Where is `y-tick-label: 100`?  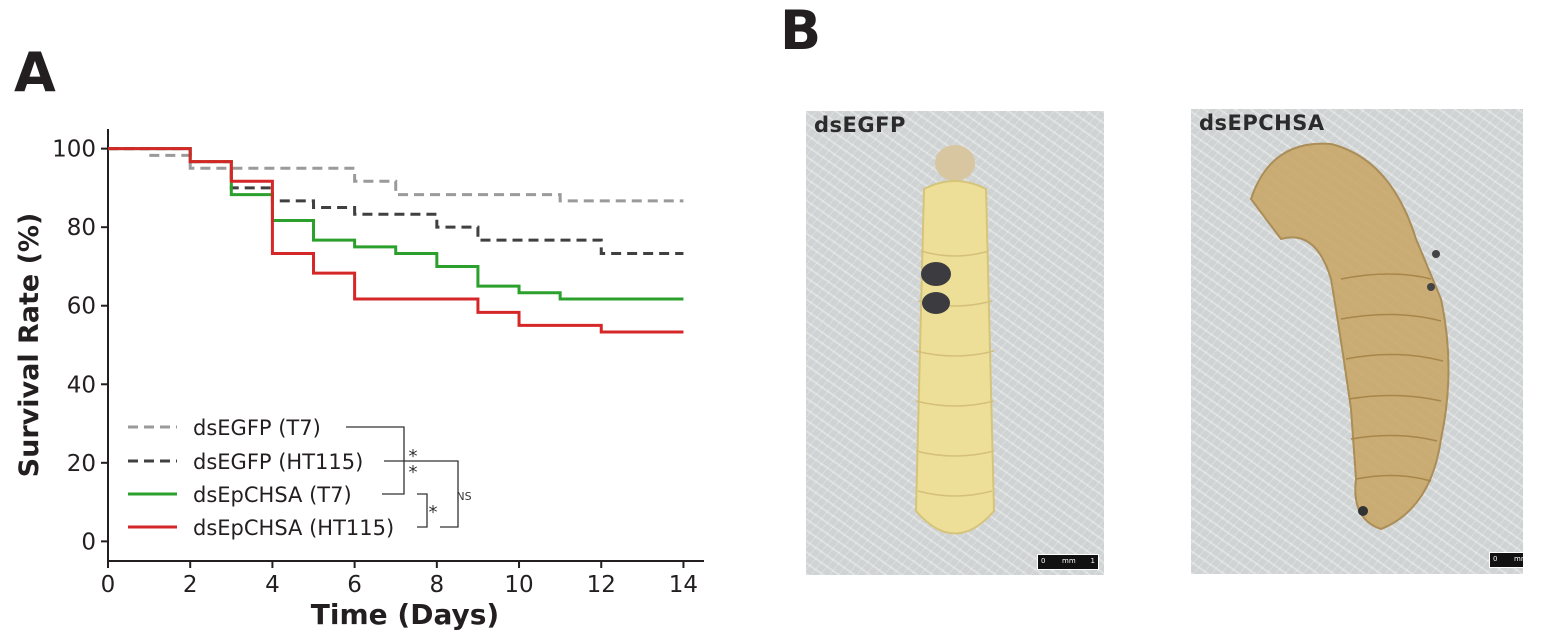
y-tick-label: 100 is located at coordinates (74, 150).